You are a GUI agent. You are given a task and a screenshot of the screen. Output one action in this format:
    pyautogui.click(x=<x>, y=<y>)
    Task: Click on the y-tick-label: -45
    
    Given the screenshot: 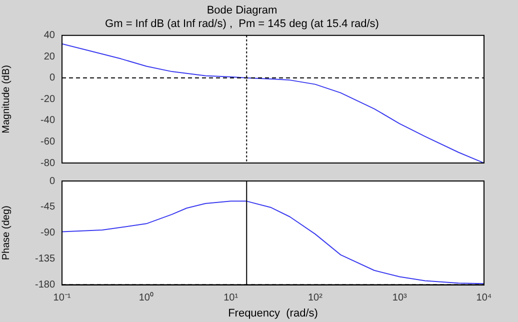 What is the action you would take?
    pyautogui.click(x=48, y=207)
    